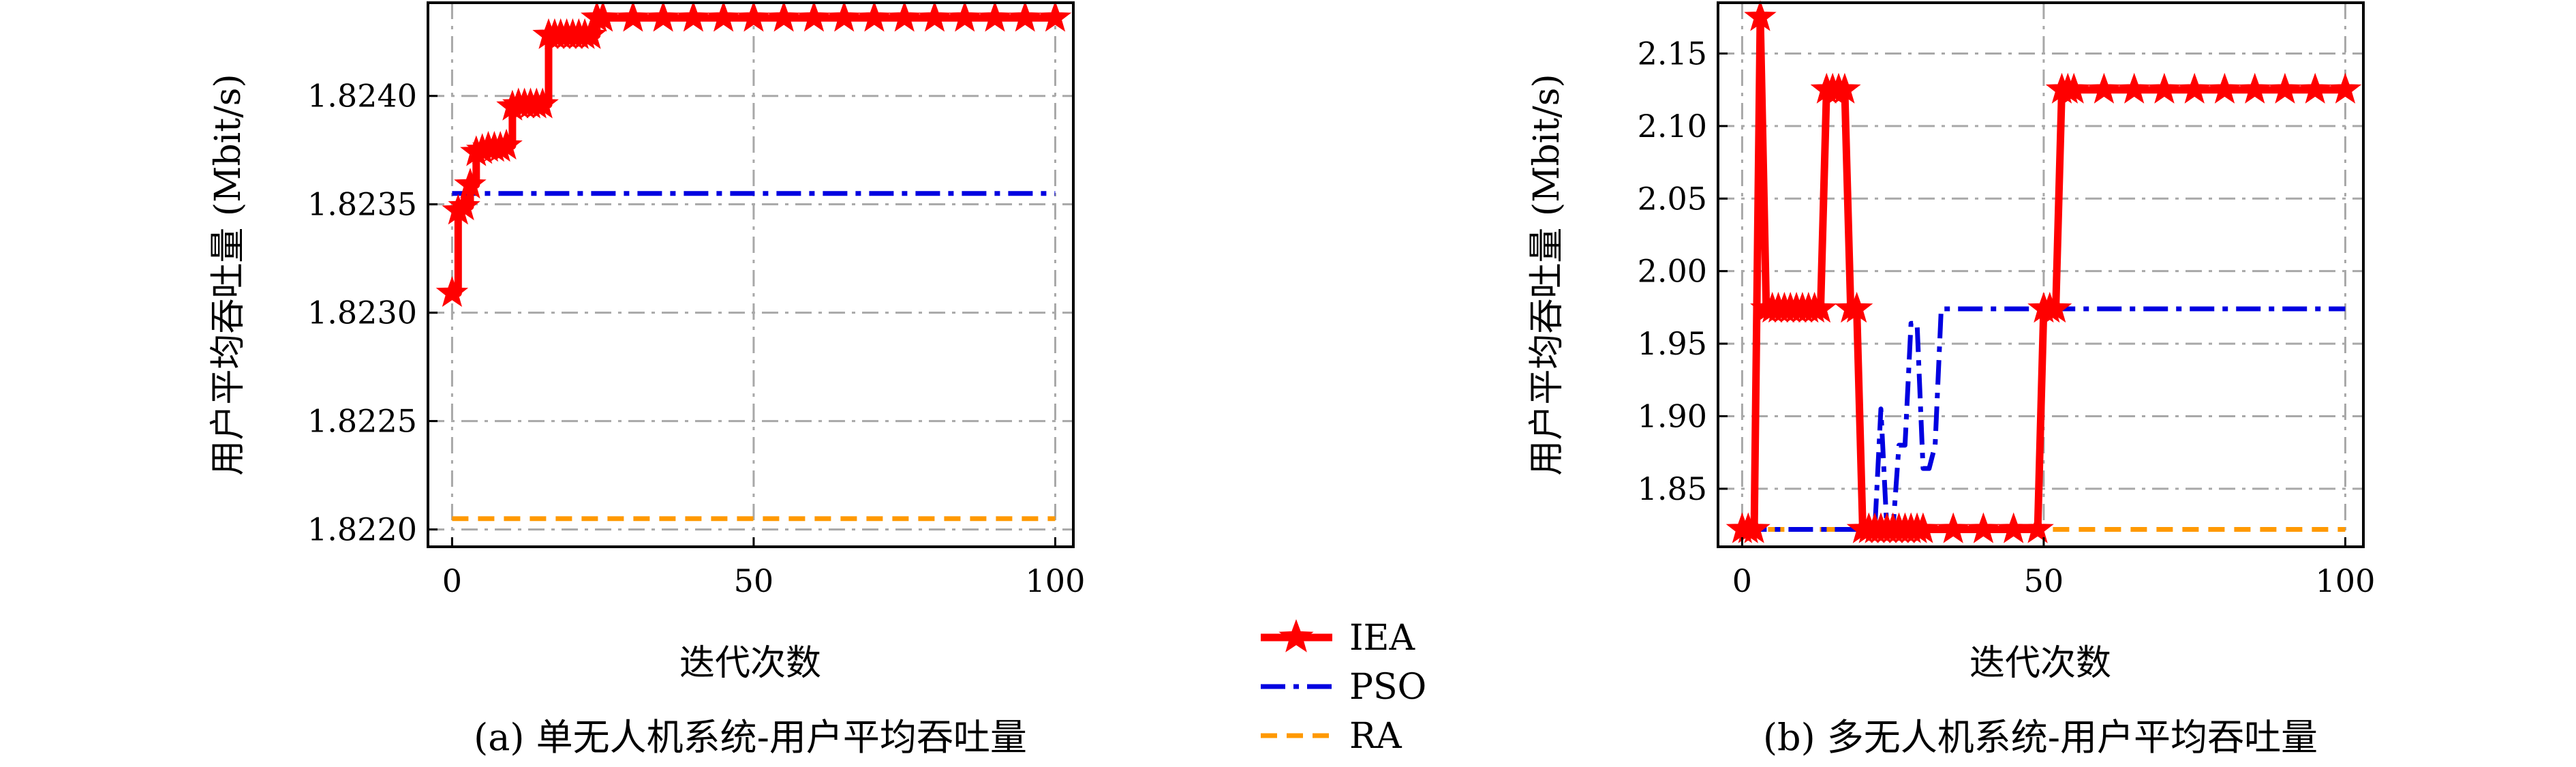 The image size is (2576, 767). Describe the element at coordinates (1673, 53) in the screenshot. I see `y-tick-label: 2.15` at that location.